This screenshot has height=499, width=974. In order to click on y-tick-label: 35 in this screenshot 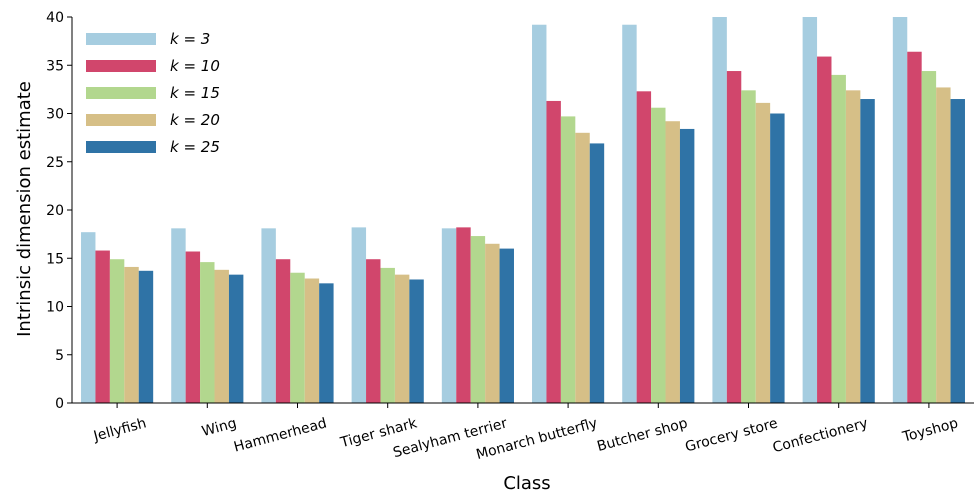, I will do `click(55, 66)`.